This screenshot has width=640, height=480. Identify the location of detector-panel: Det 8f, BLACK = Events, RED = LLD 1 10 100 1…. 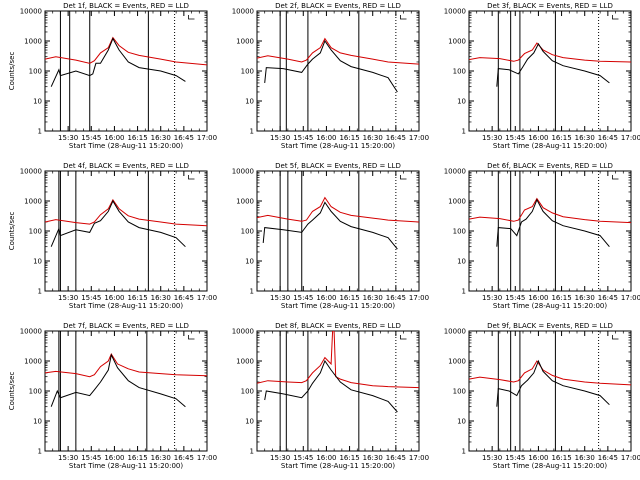
(330, 396).